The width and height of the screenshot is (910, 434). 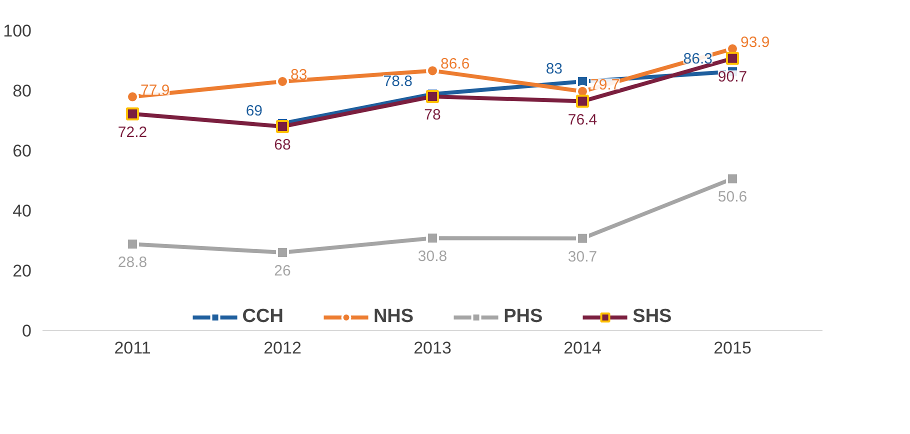 What do you see at coordinates (652, 317) in the screenshot?
I see `legend-label: SHS` at bounding box center [652, 317].